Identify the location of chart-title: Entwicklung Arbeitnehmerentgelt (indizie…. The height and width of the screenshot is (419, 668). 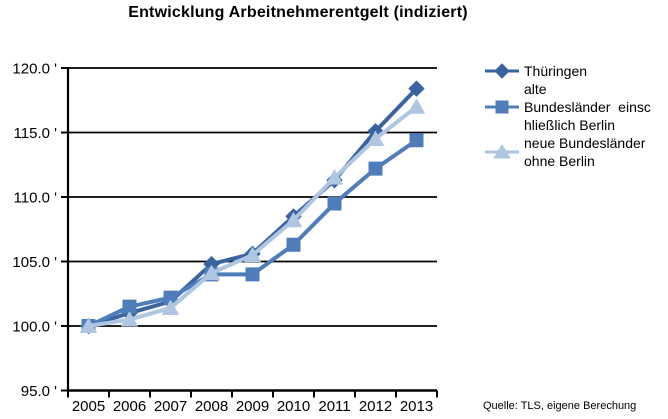
(298, 12).